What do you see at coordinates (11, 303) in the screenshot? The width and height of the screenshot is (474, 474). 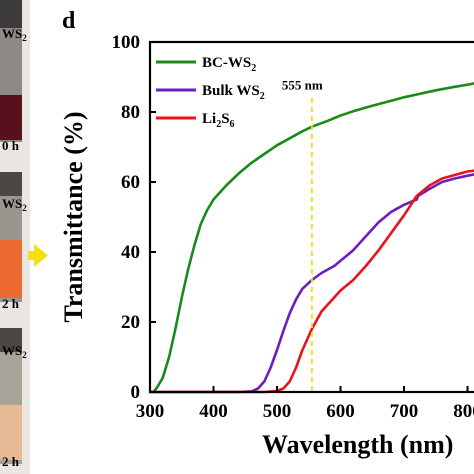 I see `vial-2-time: 2 h` at bounding box center [11, 303].